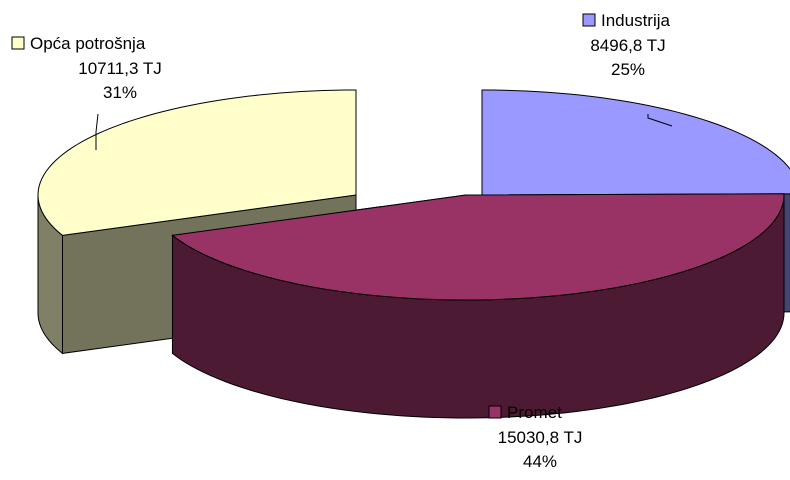 The height and width of the screenshot is (480, 790). What do you see at coordinates (627, 45) in the screenshot?
I see `industrija-label-value: 8496,8 TJ` at bounding box center [627, 45].